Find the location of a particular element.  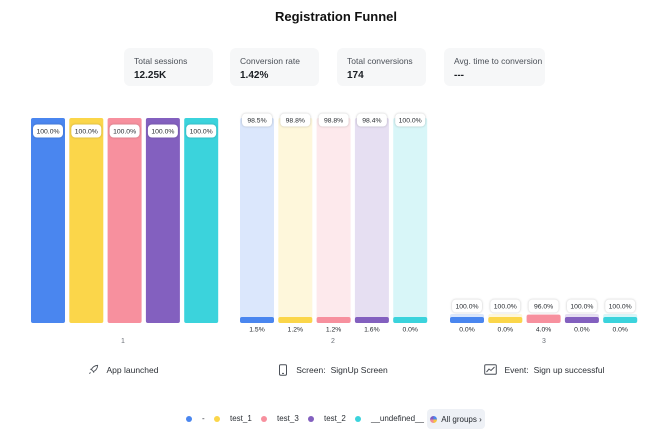

stat-total-sessions: Total sessions 12.25K is located at coordinates (168, 67).